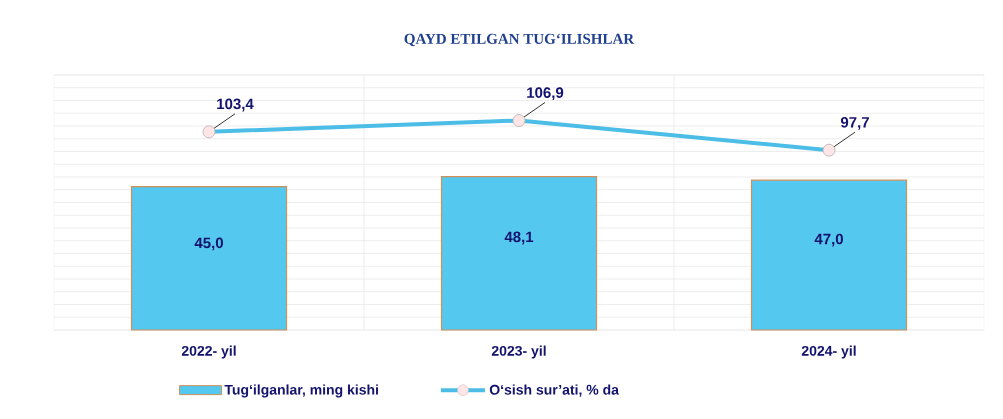 The image size is (1003, 419). Describe the element at coordinates (519, 40) in the screenshot. I see `chart-title: QAYD ETILGAN TUG‘ILISHLAR` at that location.